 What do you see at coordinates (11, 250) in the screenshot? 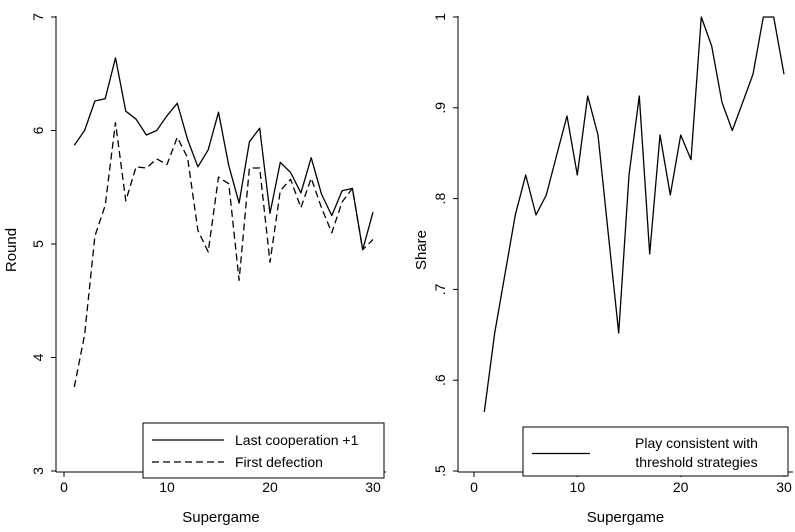
I see `y-axis-title: Round` at bounding box center [11, 250].